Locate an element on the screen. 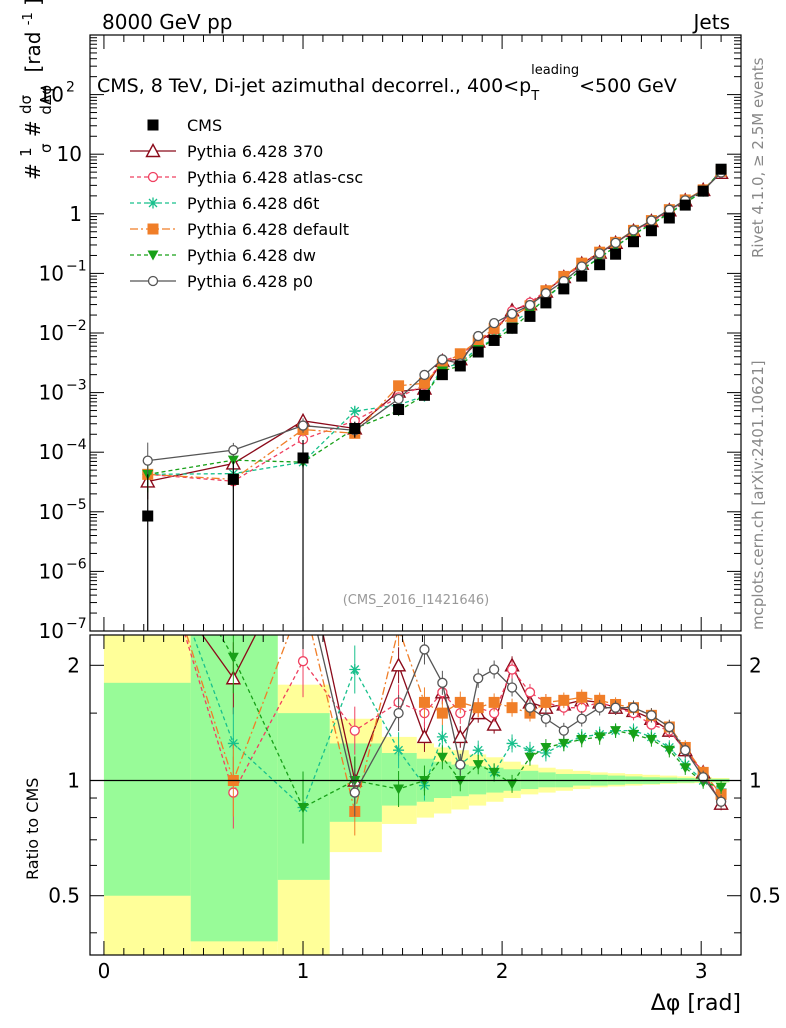 The height and width of the screenshot is (1028, 786). ratio-line is located at coordinates (453, 719).